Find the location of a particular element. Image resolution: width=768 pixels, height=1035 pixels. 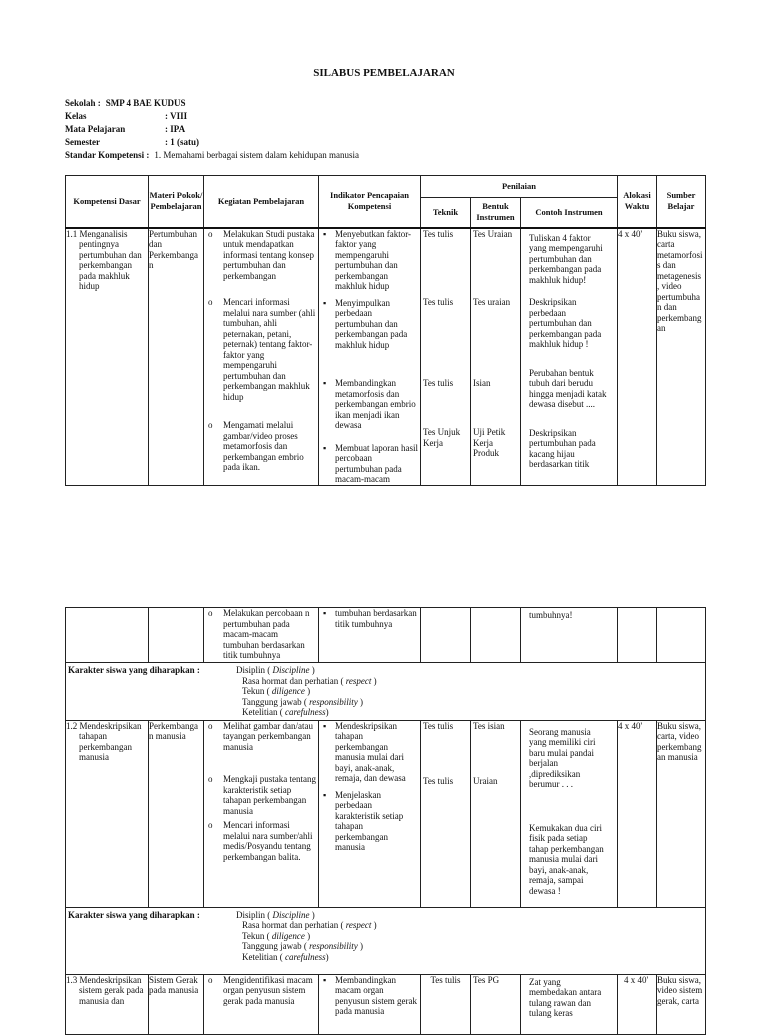

cell-alokasi: 4 x 40' is located at coordinates (637, 1004).